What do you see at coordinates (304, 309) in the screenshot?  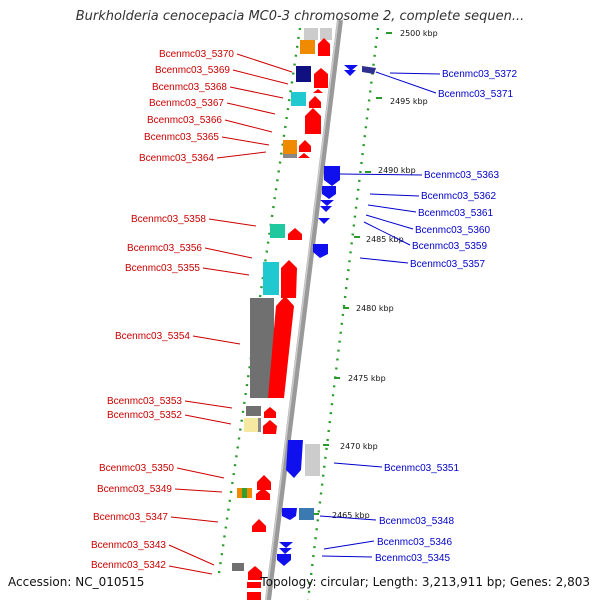 I see `chromosome-backbone` at bounding box center [304, 309].